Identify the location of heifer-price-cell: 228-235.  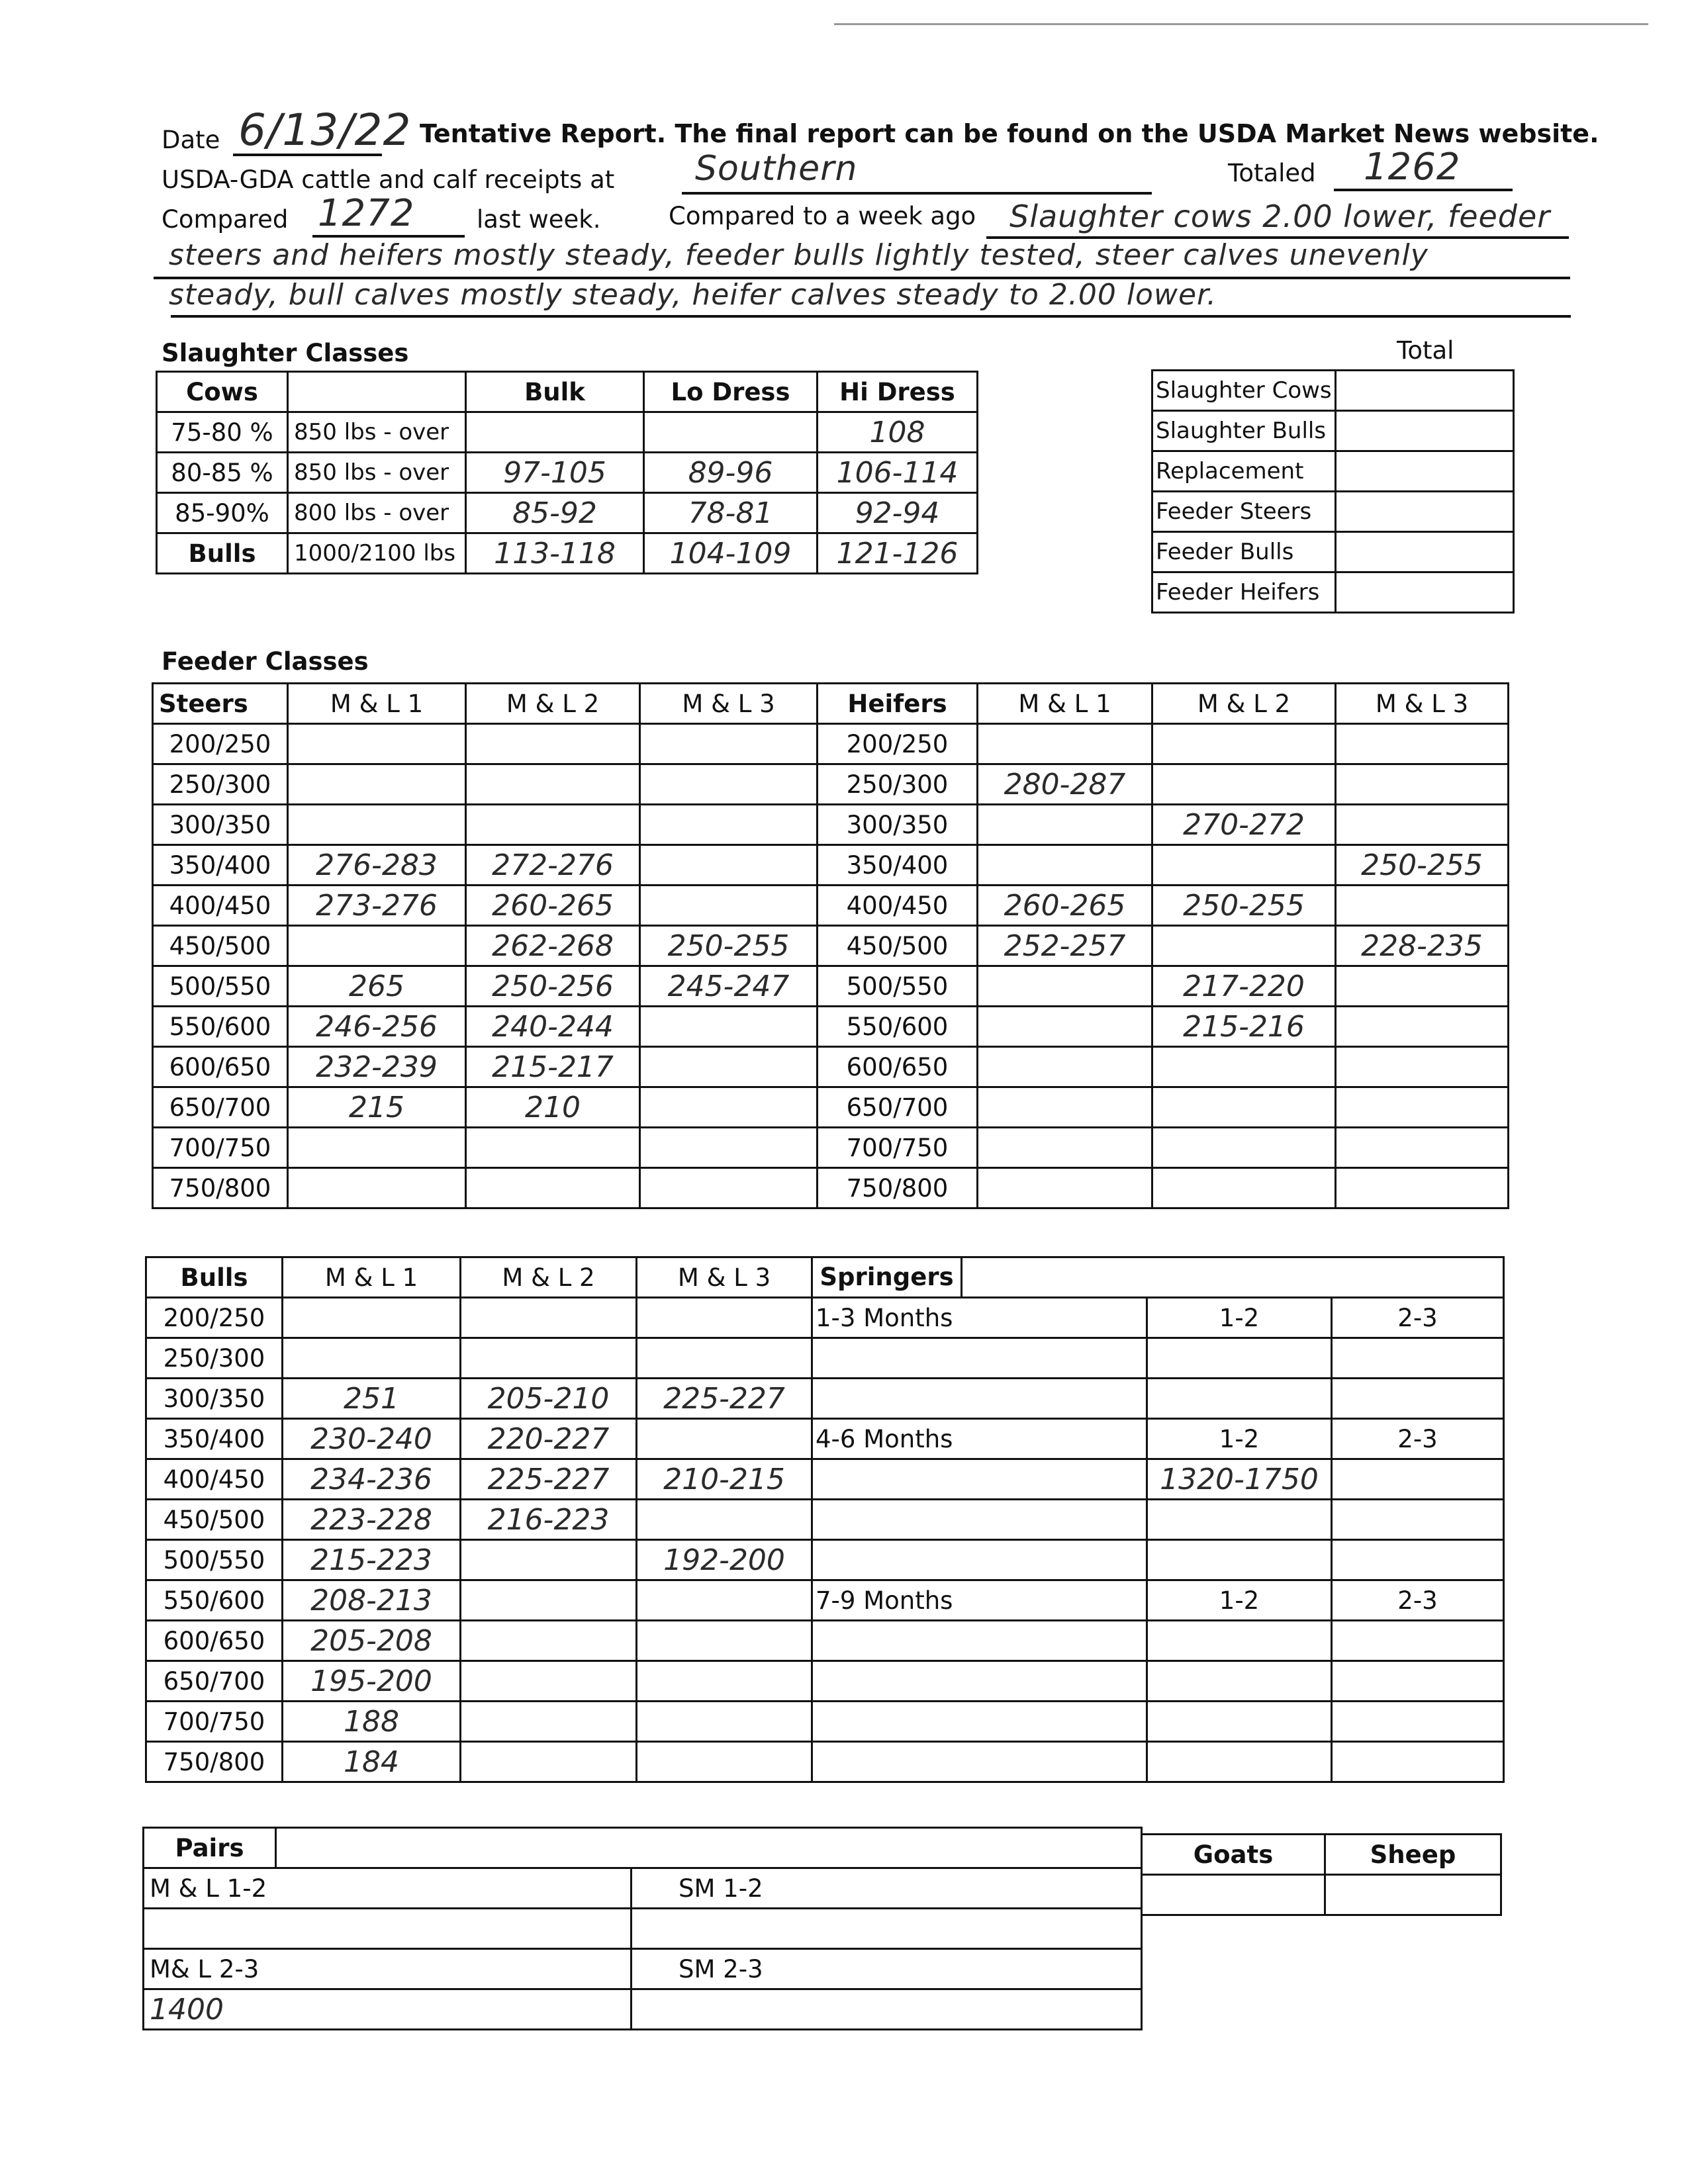
(1422, 946).